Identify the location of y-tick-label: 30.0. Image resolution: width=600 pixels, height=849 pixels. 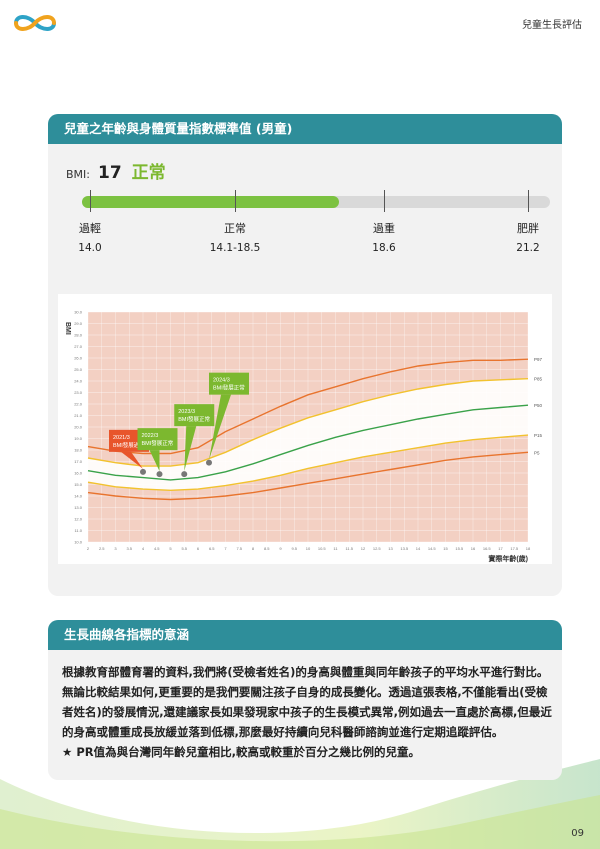
(78, 312).